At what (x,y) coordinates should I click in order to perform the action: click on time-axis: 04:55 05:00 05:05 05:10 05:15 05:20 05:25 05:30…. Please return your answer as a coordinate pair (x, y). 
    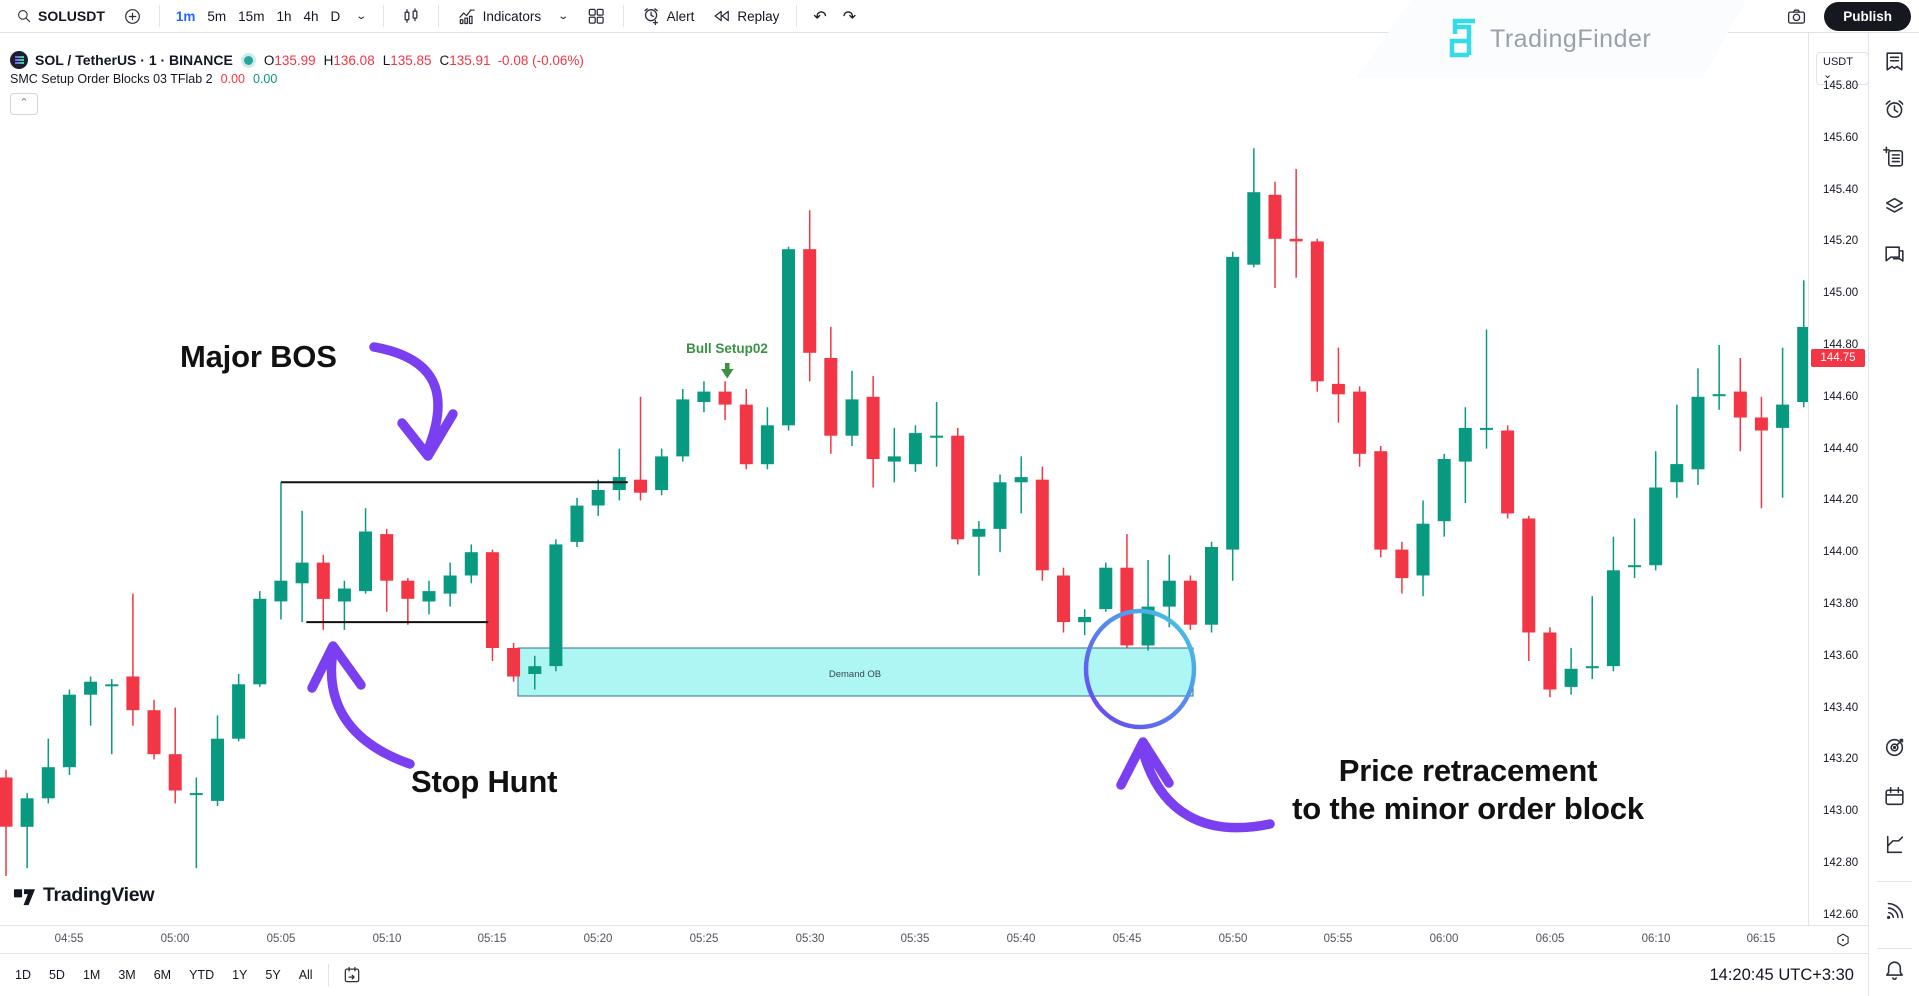
    Looking at the image, I should click on (934, 939).